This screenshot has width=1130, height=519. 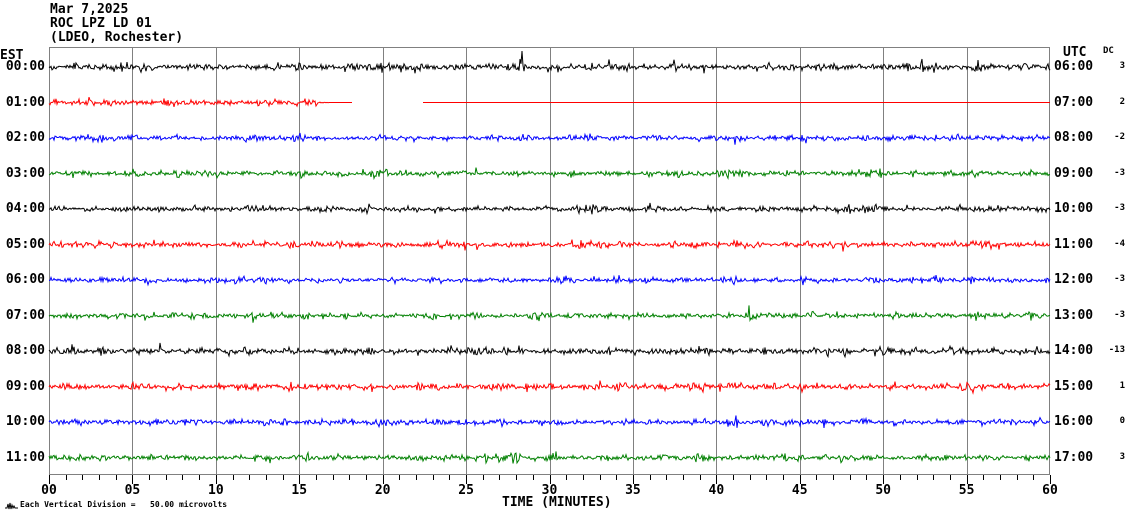 I want to click on x-tick-label-15: 15, so click(x=299, y=490).